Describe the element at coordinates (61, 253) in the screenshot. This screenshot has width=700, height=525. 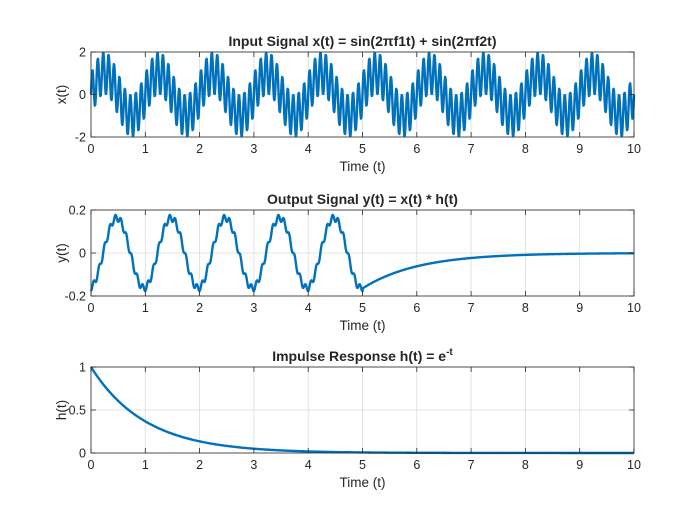
I see `y-axis-label: y(t)` at that location.